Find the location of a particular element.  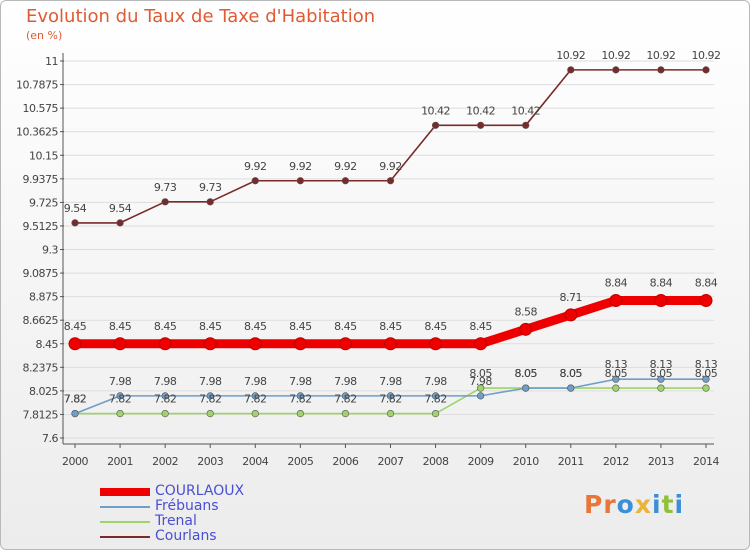

y-tick-label: 7.6 is located at coordinates (50, 438).